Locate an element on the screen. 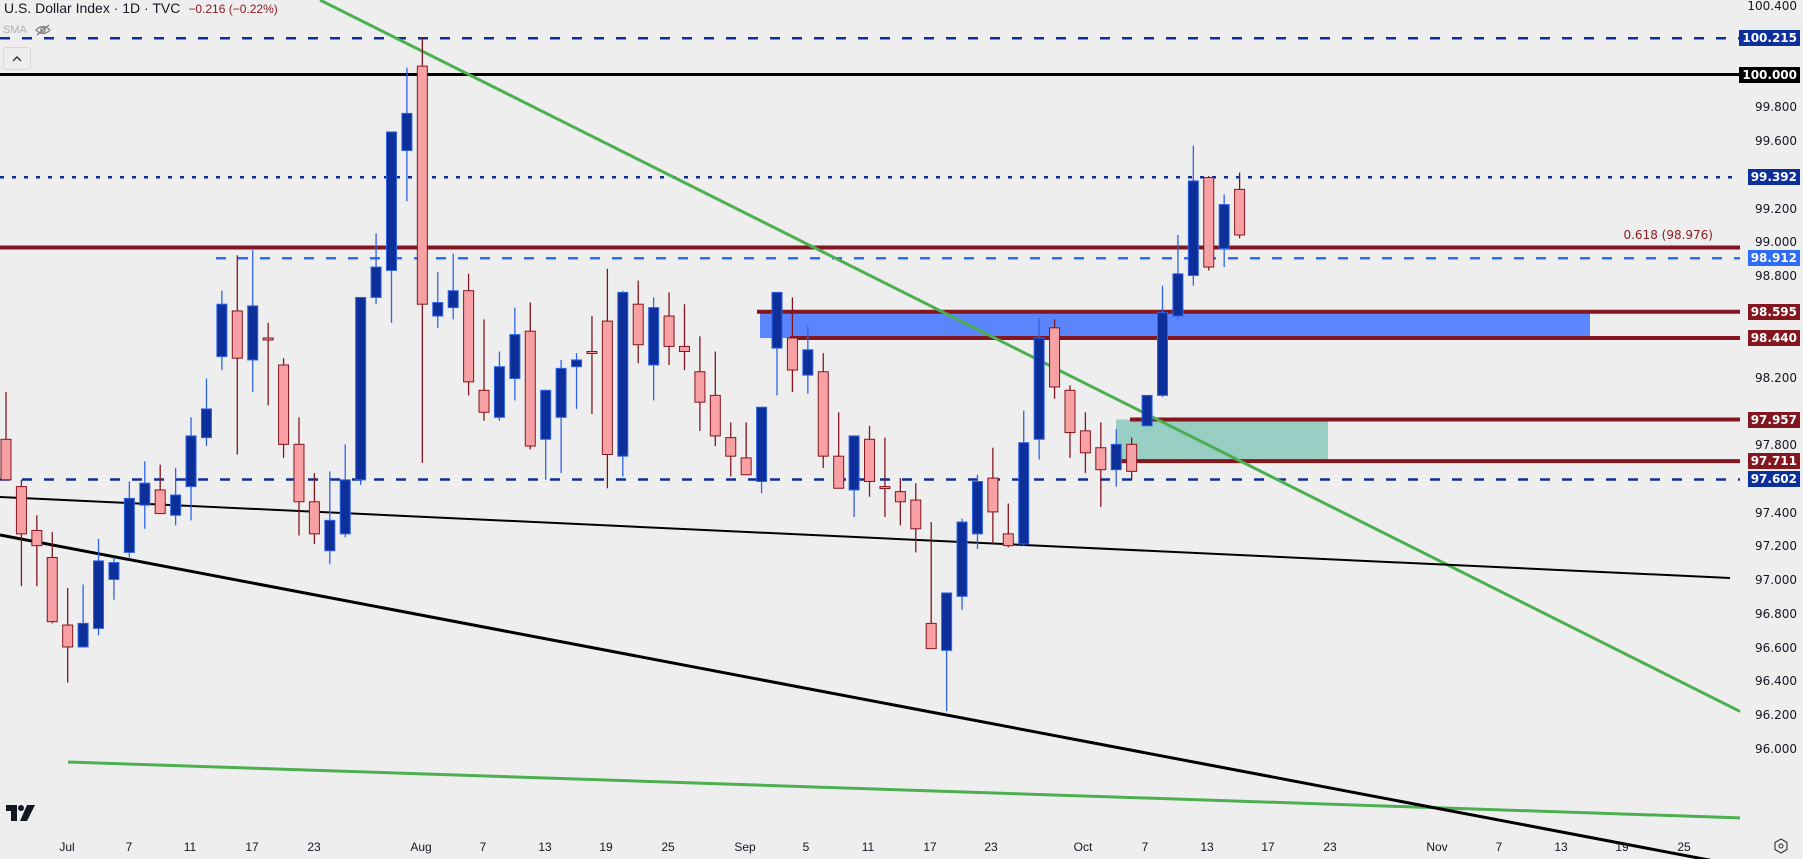  price-tag: 98.912 is located at coordinates (1773, 258).